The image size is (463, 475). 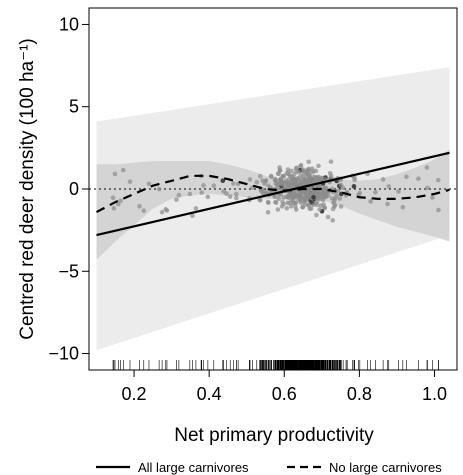 What do you see at coordinates (209, 394) in the screenshot?
I see `x-tick-label: 0.4` at bounding box center [209, 394].